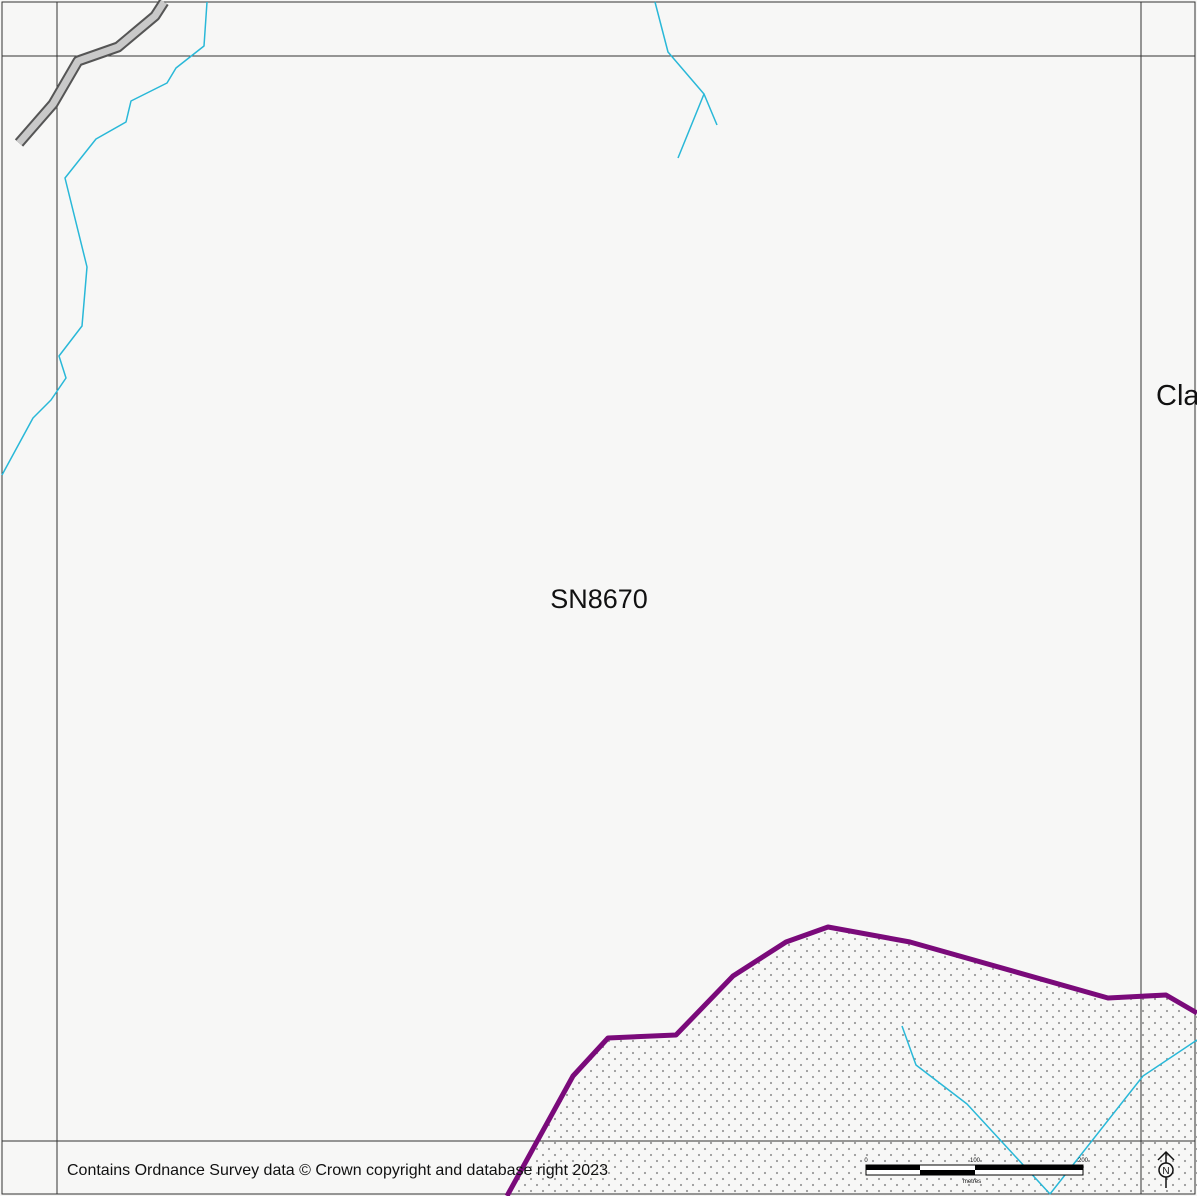  Describe the element at coordinates (1176, 396) in the screenshot. I see `place-label-partial: Cla` at that location.